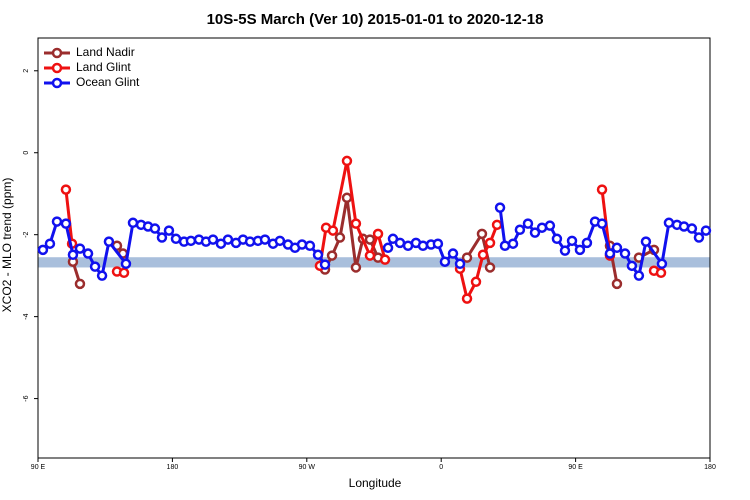 The image size is (750, 500). I want to click on y-axis-label: XCO2 - MLO trend (ppm), so click(7, 245).